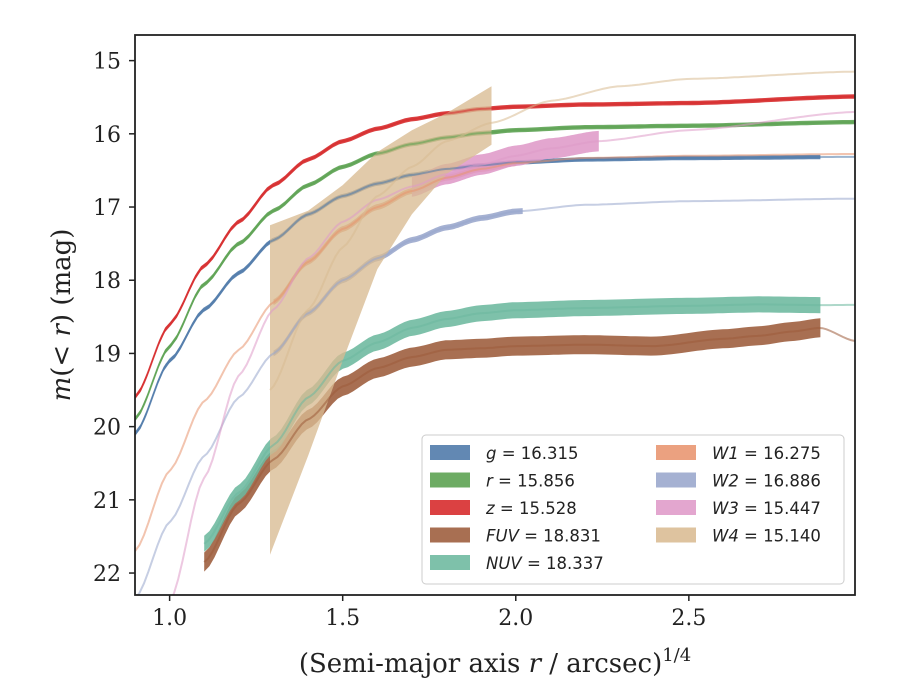 This screenshot has height=700, width=900. What do you see at coordinates (107, 208) in the screenshot?
I see `y-tick-label: 17` at bounding box center [107, 208].